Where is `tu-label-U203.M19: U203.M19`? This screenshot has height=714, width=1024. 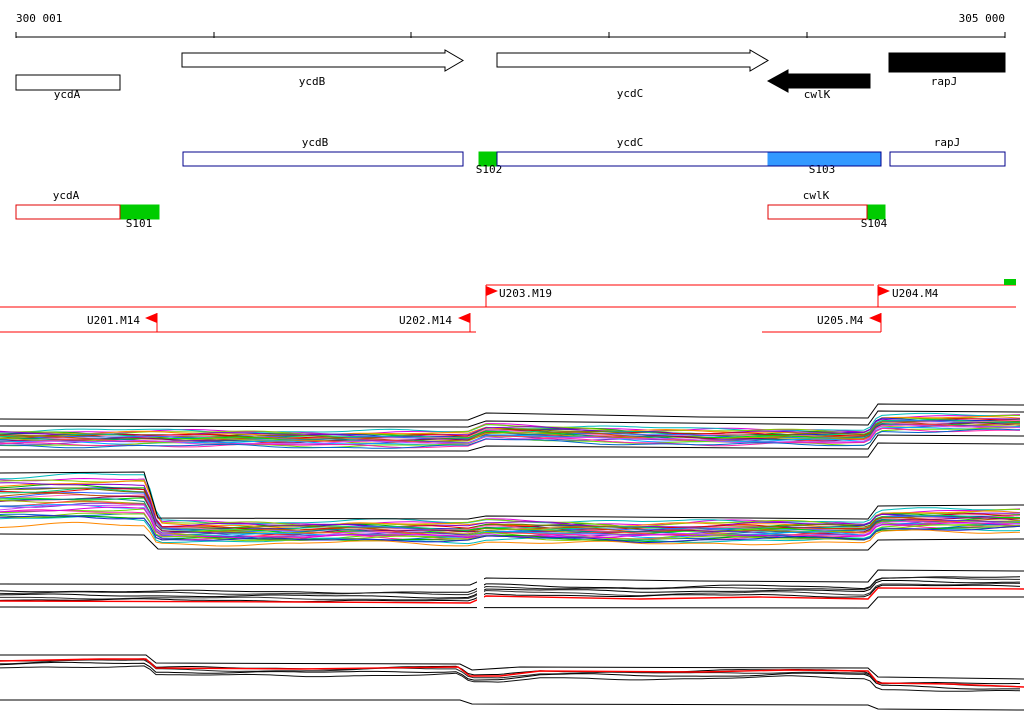 tu-label-U203.M19: U203.M19 is located at coordinates (525, 293).